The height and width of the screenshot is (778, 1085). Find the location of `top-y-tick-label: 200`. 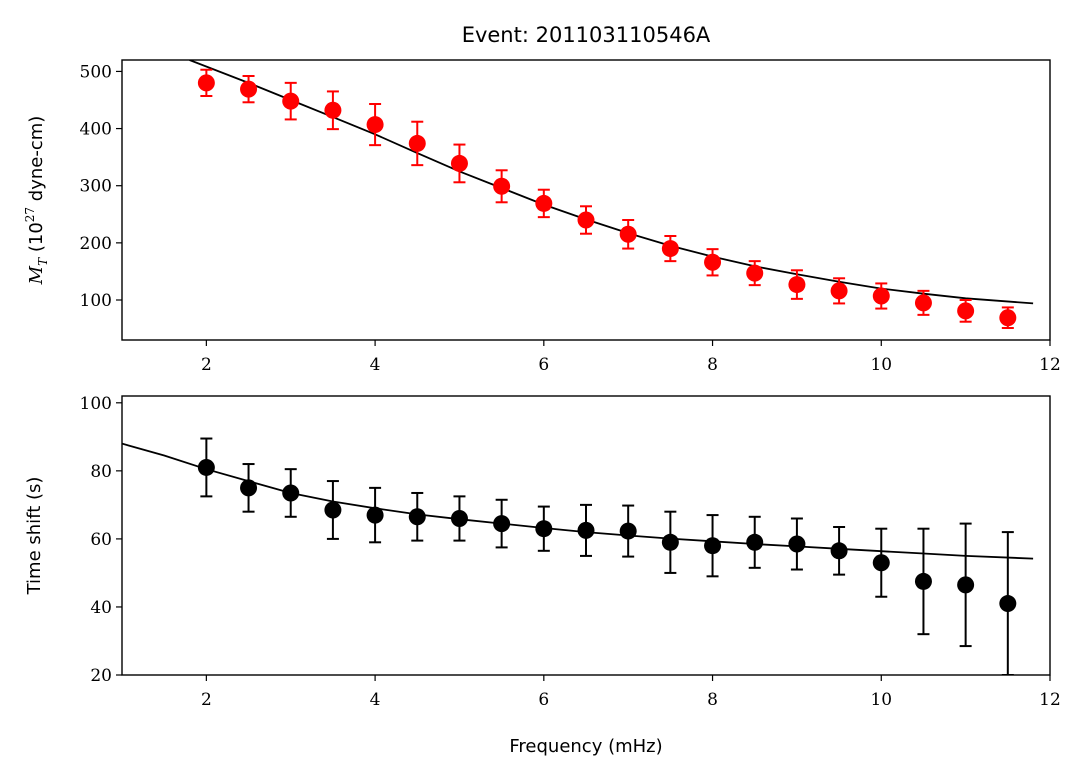

top-y-tick-label: 200 is located at coordinates (96, 244).